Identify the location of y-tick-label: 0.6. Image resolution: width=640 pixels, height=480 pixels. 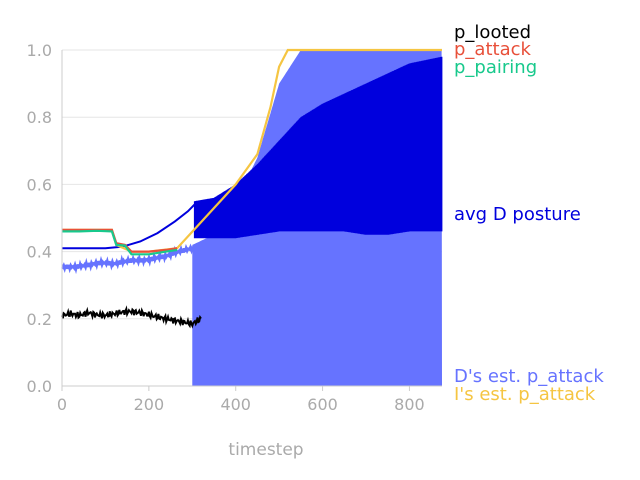
(39, 184).